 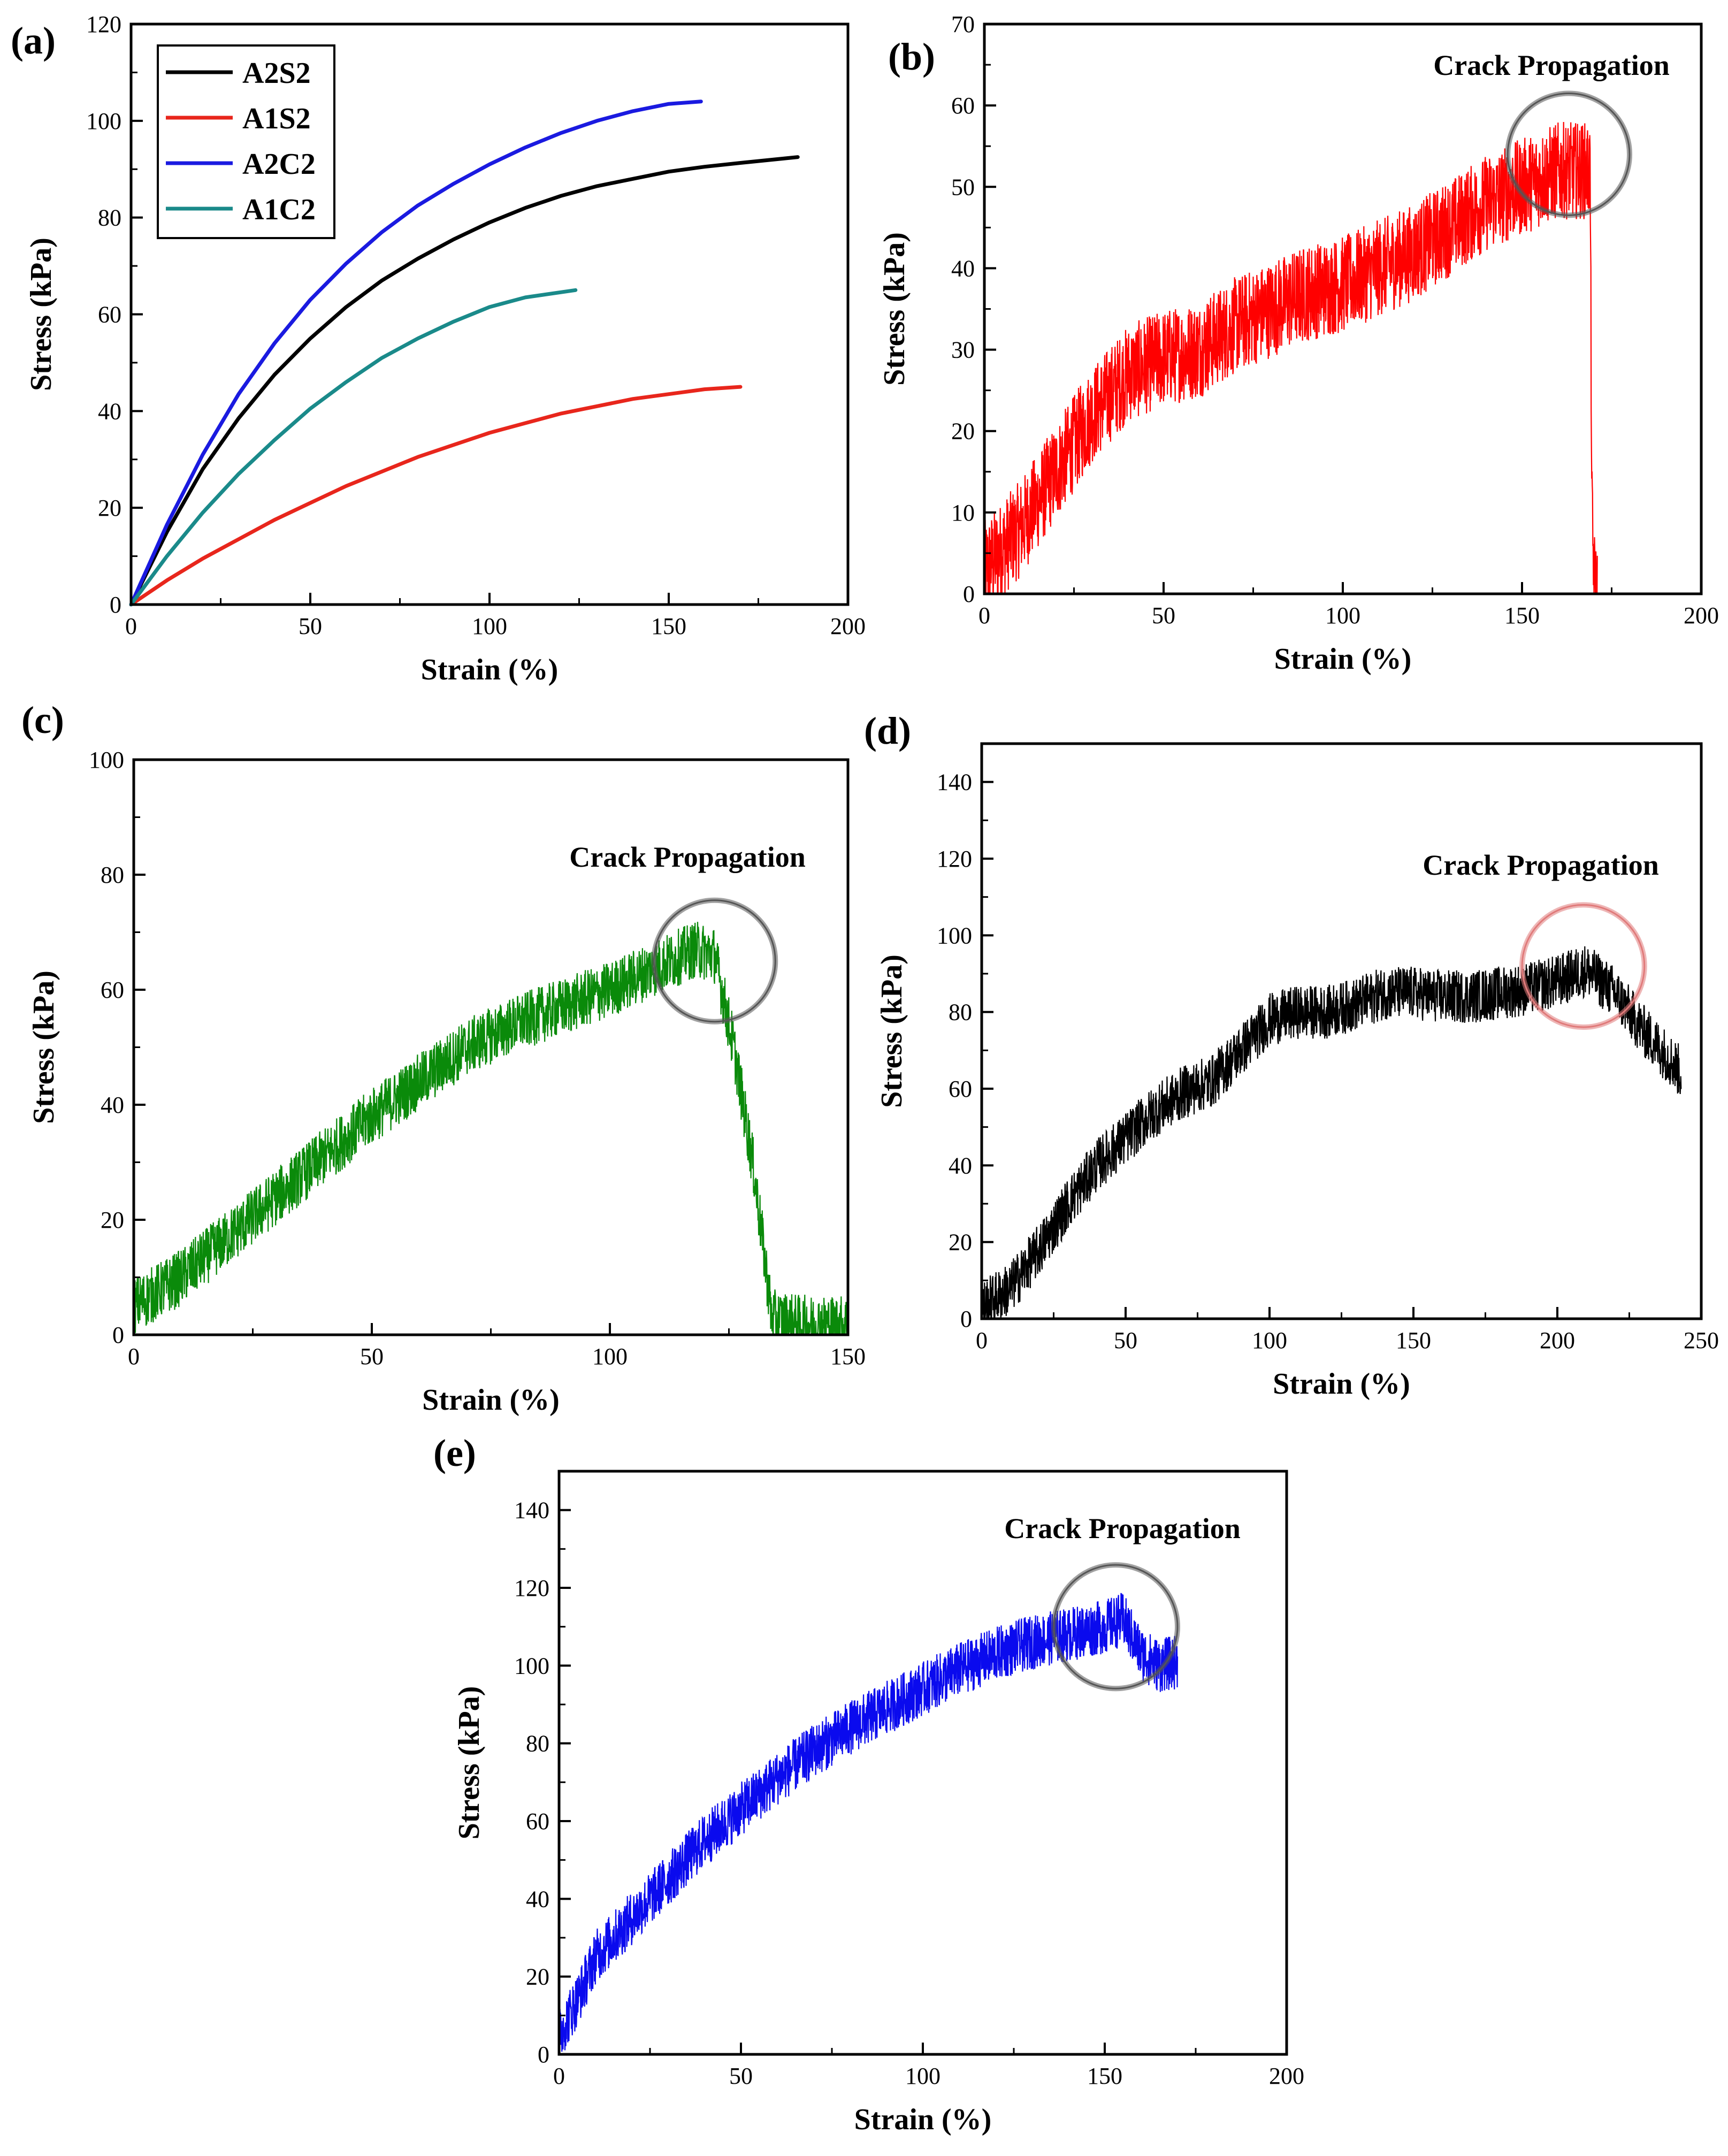 I want to click on x-tick-label-d-3: 150, so click(x=1413, y=1340).